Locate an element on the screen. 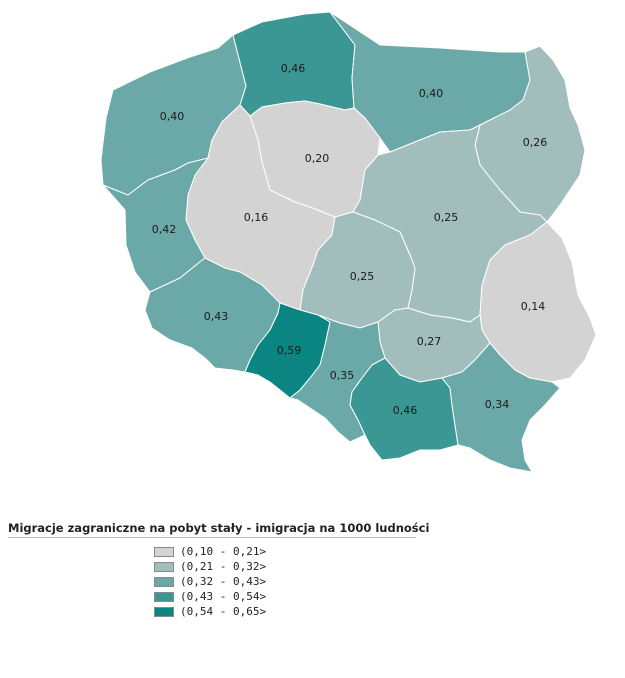  legend-item: (0,10 - 0,21> is located at coordinates (285, 551).